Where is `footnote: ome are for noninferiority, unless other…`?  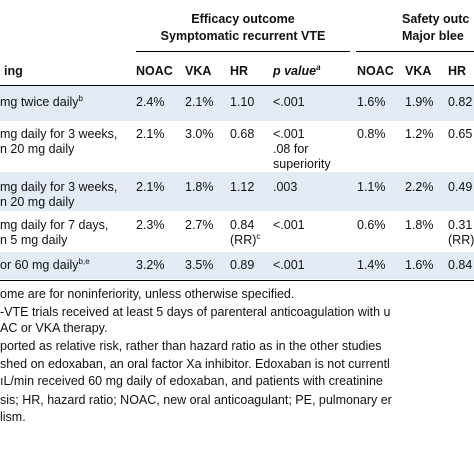
footnote: ome are for noninferiority, unless other… is located at coordinates (147, 294).